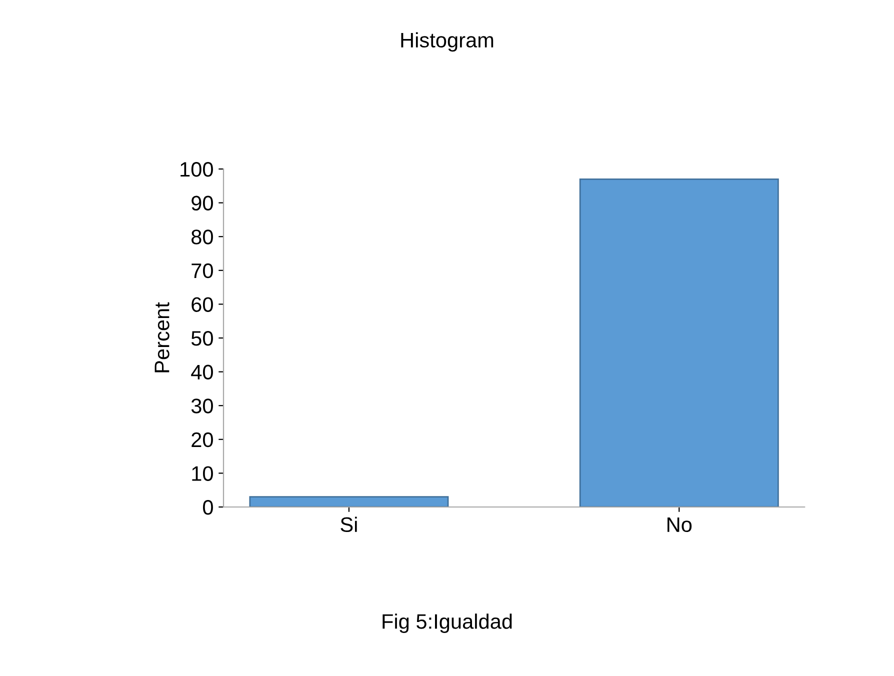 The width and height of the screenshot is (894, 676). Describe the element at coordinates (202, 473) in the screenshot. I see `y-tick-label: 10` at that location.